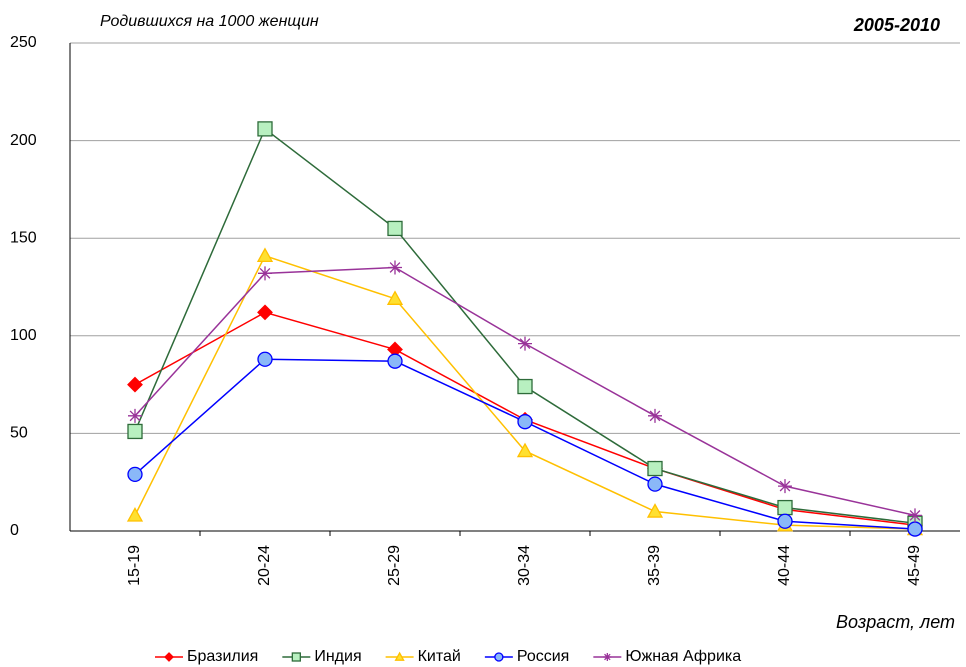 This screenshot has width=966, height=667. I want to click on legend-item: Южная Африка, so click(667, 656).